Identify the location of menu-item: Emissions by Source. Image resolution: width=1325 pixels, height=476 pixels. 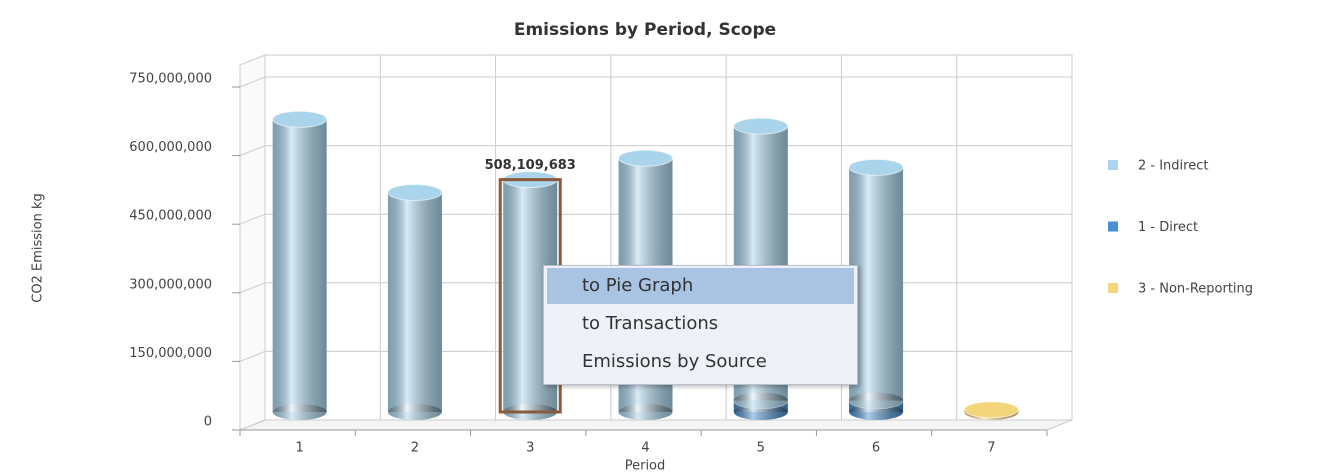
(674, 361).